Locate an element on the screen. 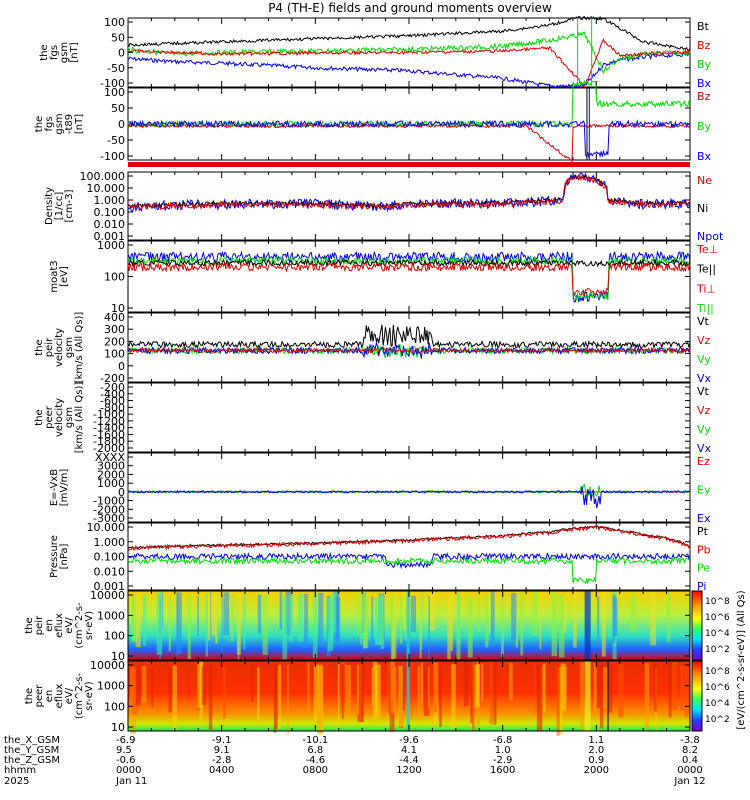 The height and width of the screenshot is (800, 750). xaxis-value: -6.9 is located at coordinates (126, 740).